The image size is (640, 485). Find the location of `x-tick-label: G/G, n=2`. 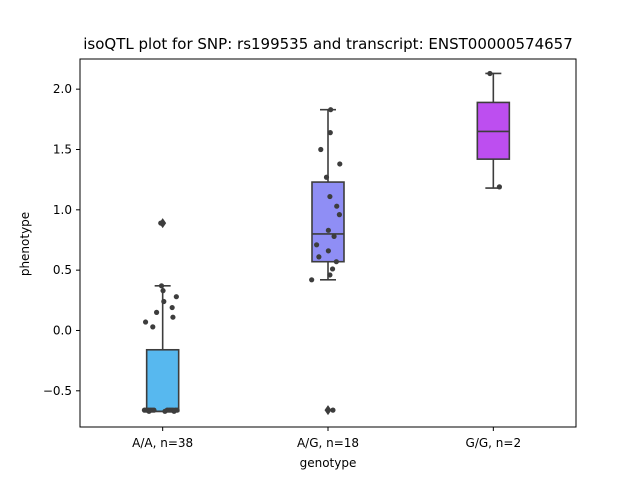

x-tick-label: G/G, n=2 is located at coordinates (494, 443).